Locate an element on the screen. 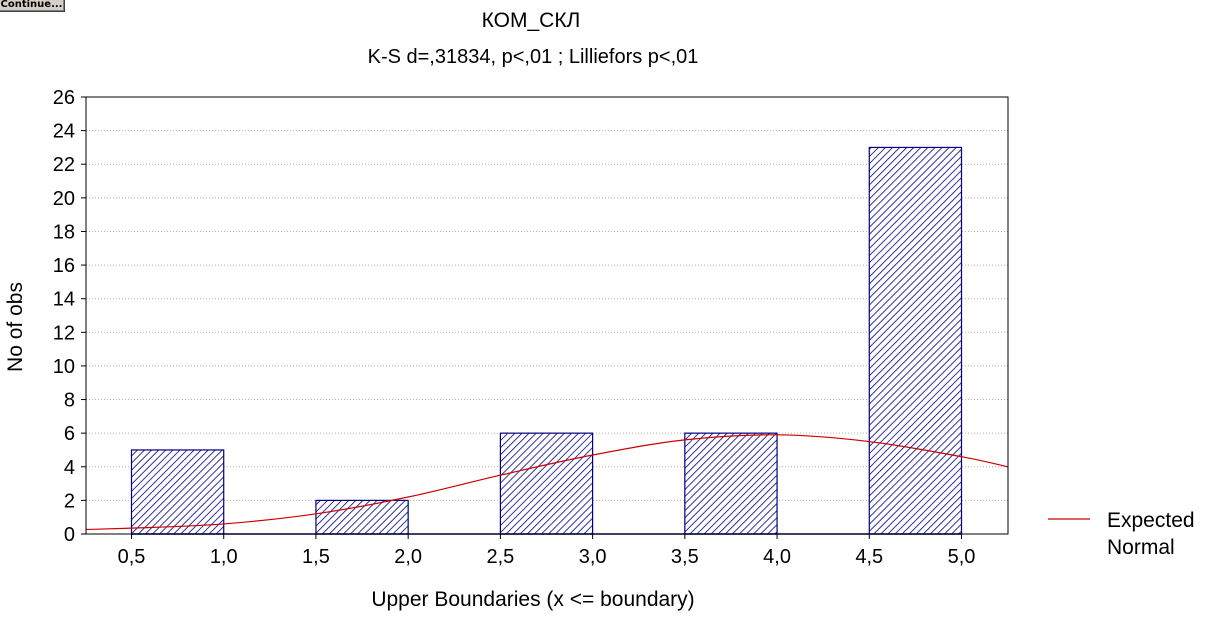 The height and width of the screenshot is (621, 1220). y-axis-label: No of obs is located at coordinates (15, 327).